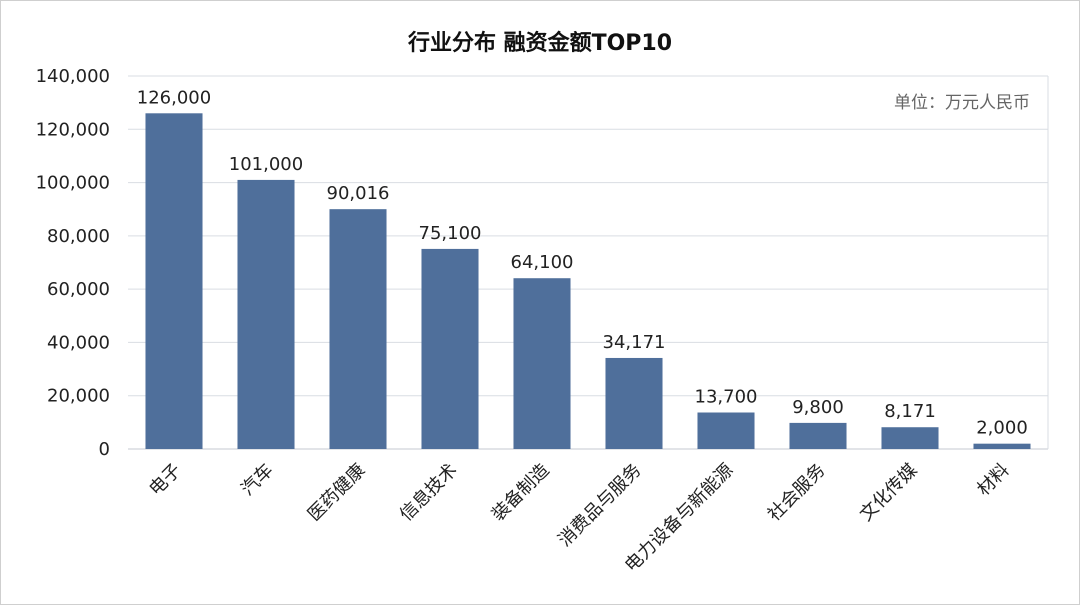 The image size is (1080, 605). I want to click on data-label: 64,100, so click(542, 262).